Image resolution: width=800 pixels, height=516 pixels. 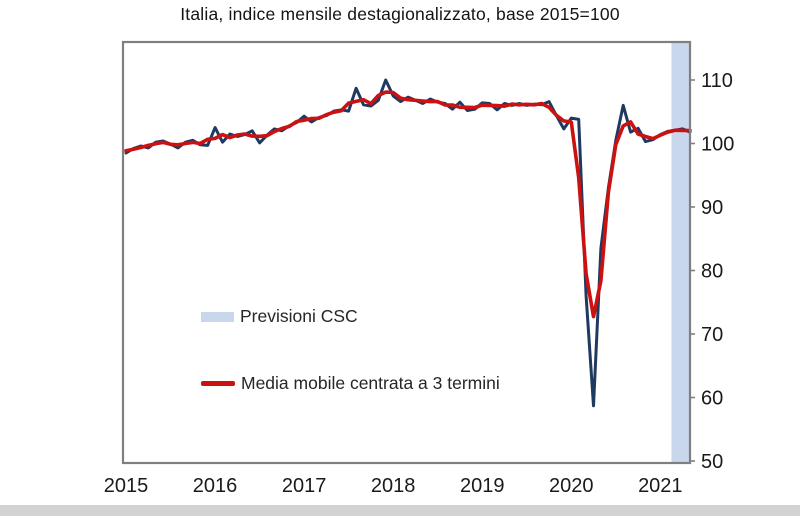 What do you see at coordinates (304, 486) in the screenshot?
I see `x-tick-label: 2017` at bounding box center [304, 486].